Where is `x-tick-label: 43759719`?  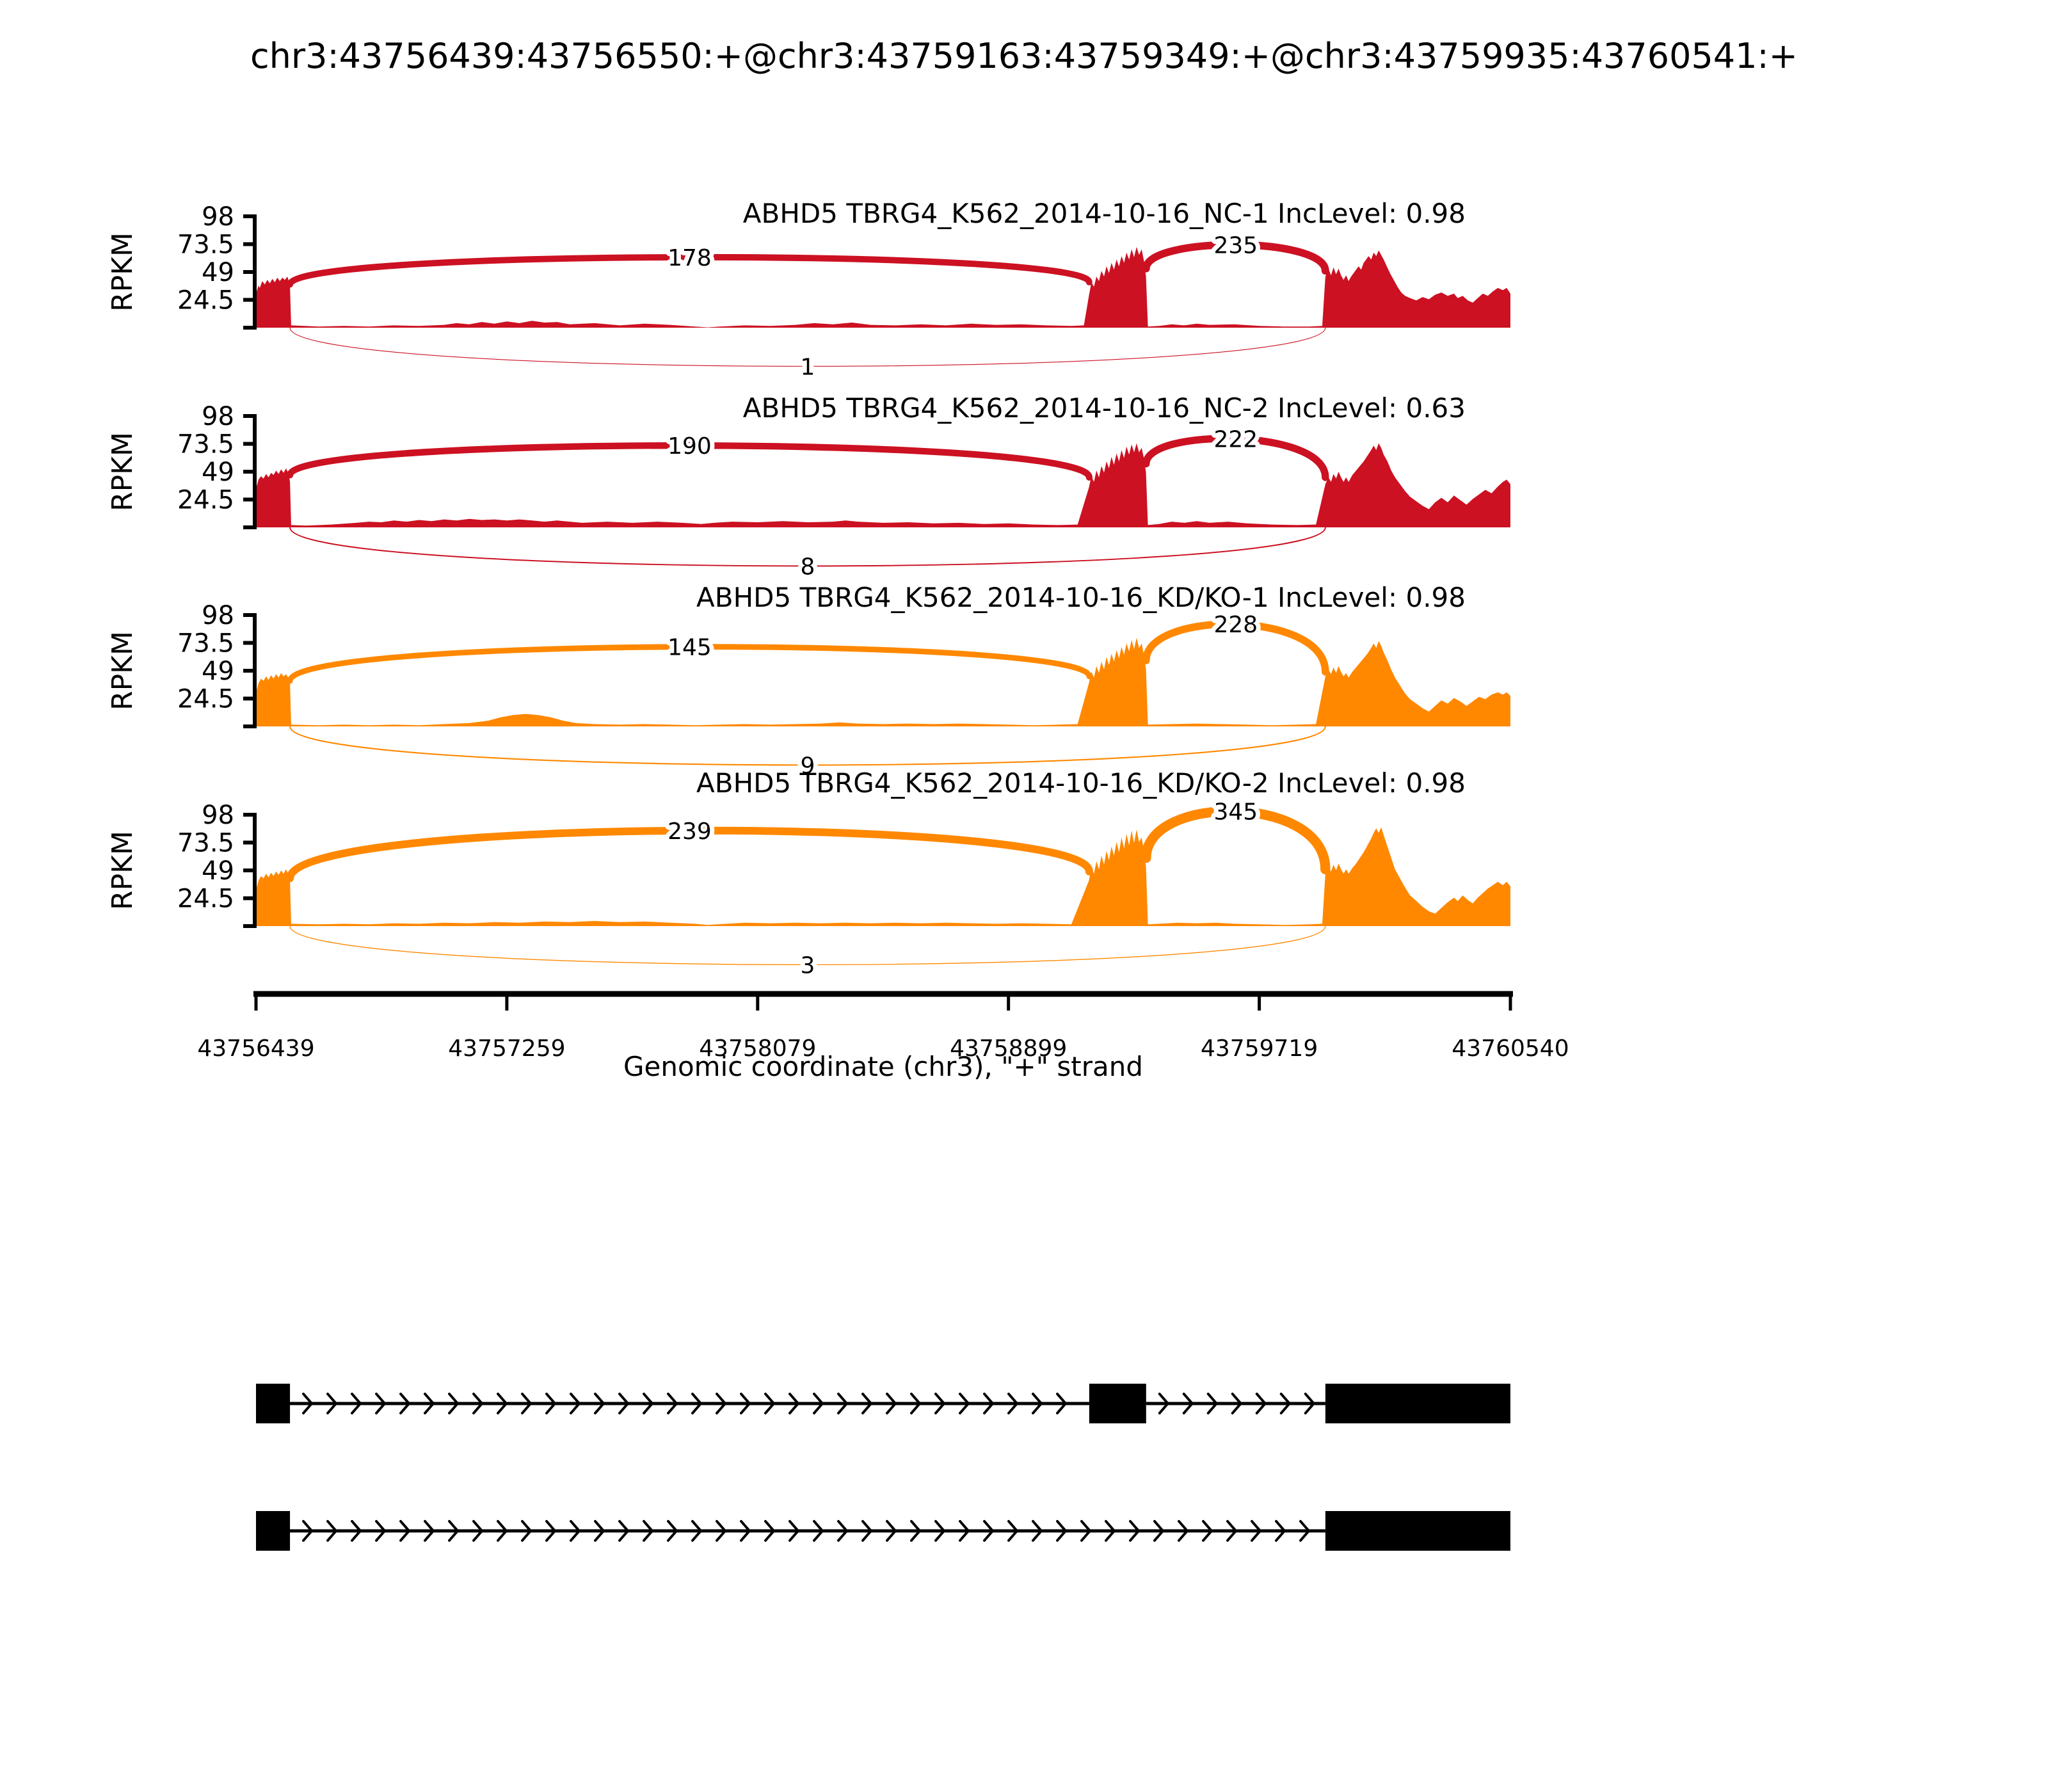 x-tick-label: 43759719 is located at coordinates (1259, 1049).